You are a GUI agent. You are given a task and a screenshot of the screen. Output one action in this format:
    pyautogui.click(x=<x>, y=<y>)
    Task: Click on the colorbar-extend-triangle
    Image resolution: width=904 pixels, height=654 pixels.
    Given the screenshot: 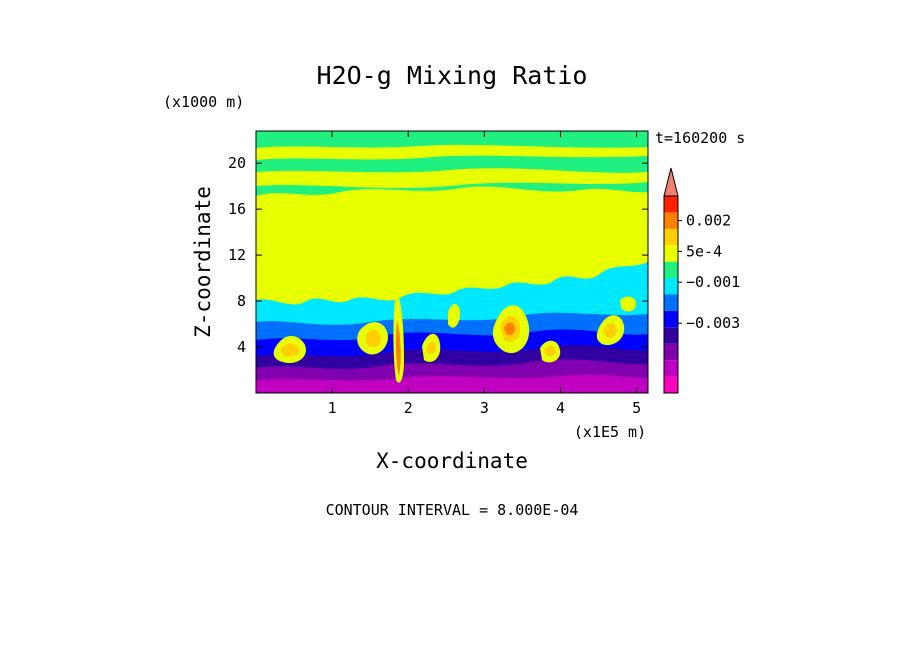 What is the action you would take?
    pyautogui.click(x=671, y=182)
    